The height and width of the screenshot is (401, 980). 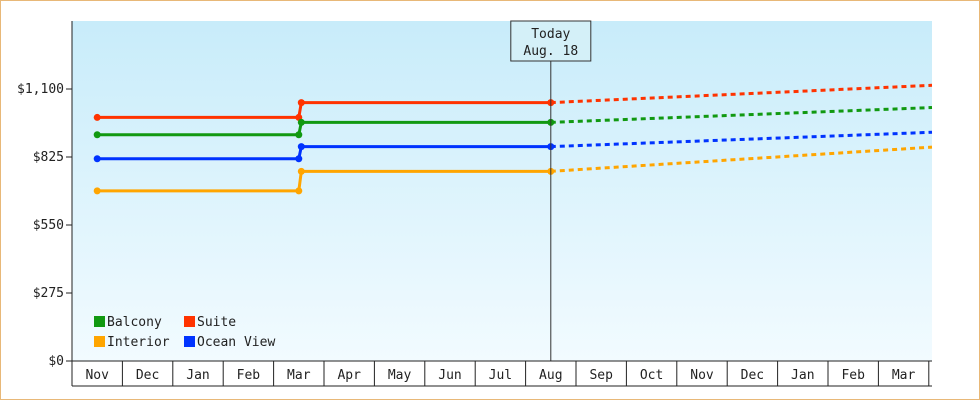 What do you see at coordinates (48, 225) in the screenshot?
I see `y-tick-label: $550` at bounding box center [48, 225].